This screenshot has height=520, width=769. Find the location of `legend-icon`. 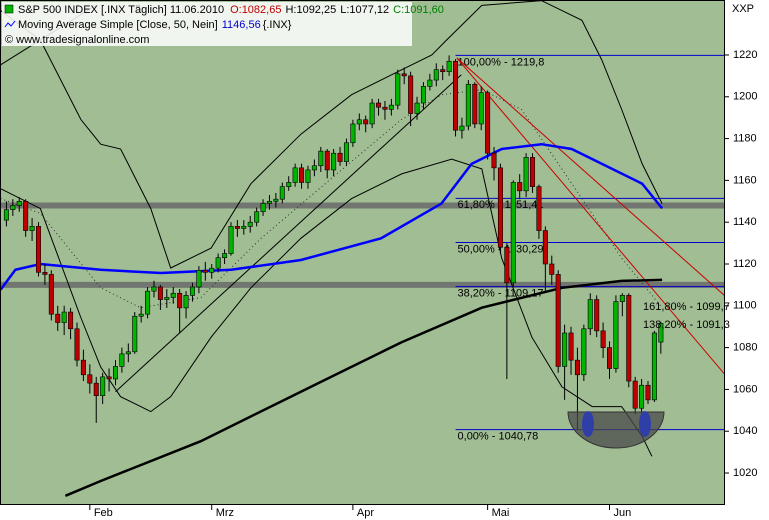

legend-icon is located at coordinates (9, 9).